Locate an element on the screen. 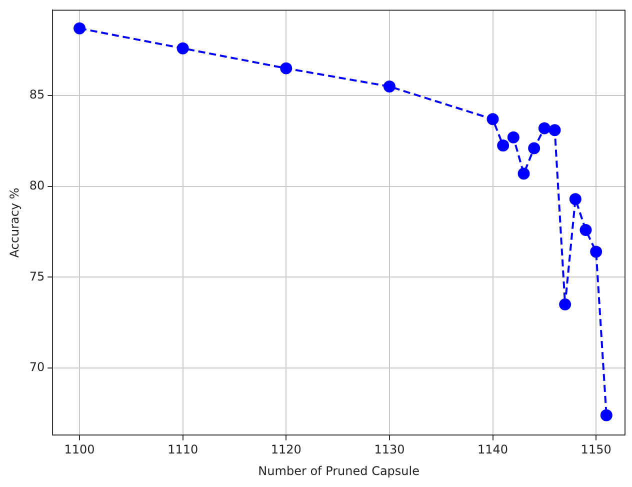  x-tick-label: 1110 is located at coordinates (183, 449).